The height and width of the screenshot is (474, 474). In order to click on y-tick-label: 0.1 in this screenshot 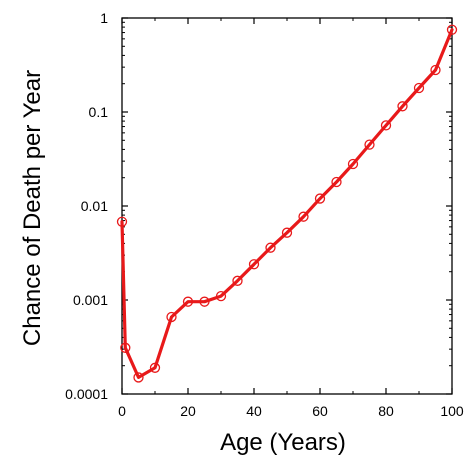, I will do `click(99, 112)`.